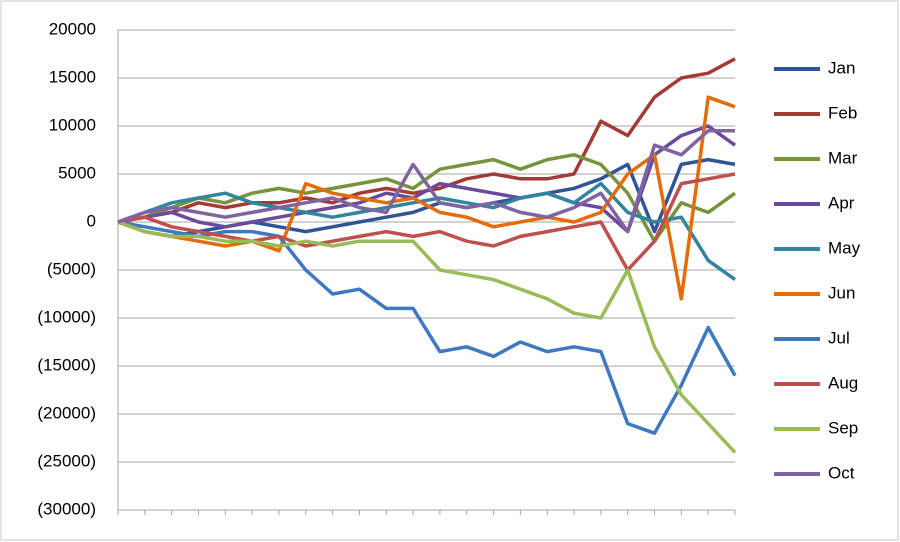 This screenshot has width=900, height=542. Describe the element at coordinates (843, 157) in the screenshot. I see `legend-label: Mar` at that location.